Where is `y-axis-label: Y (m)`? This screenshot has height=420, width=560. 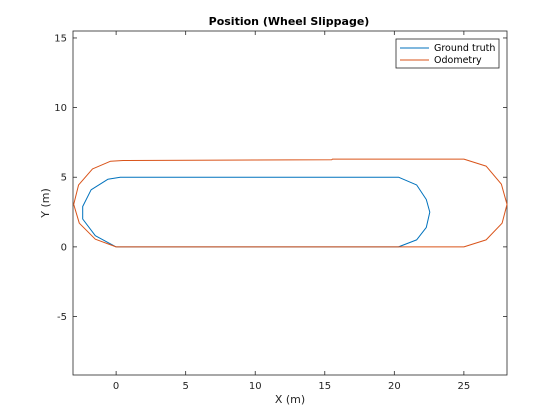
y-axis-label: Y (m) is located at coordinates (45, 203).